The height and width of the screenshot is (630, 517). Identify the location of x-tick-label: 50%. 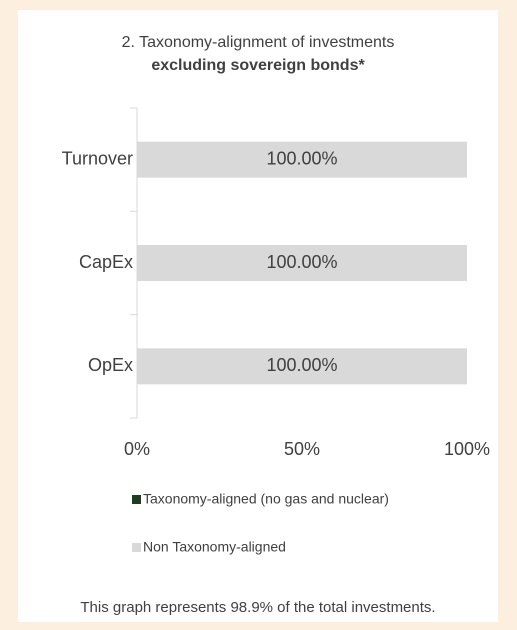
(302, 449).